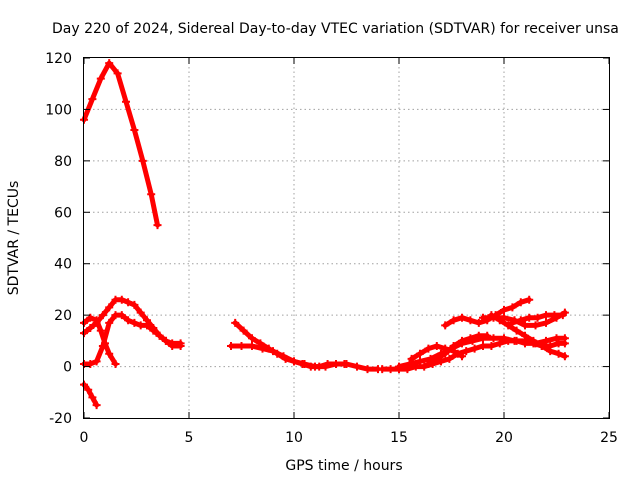  Describe the element at coordinates (58, 110) in the screenshot. I see `y-tick-label: 100` at that location.